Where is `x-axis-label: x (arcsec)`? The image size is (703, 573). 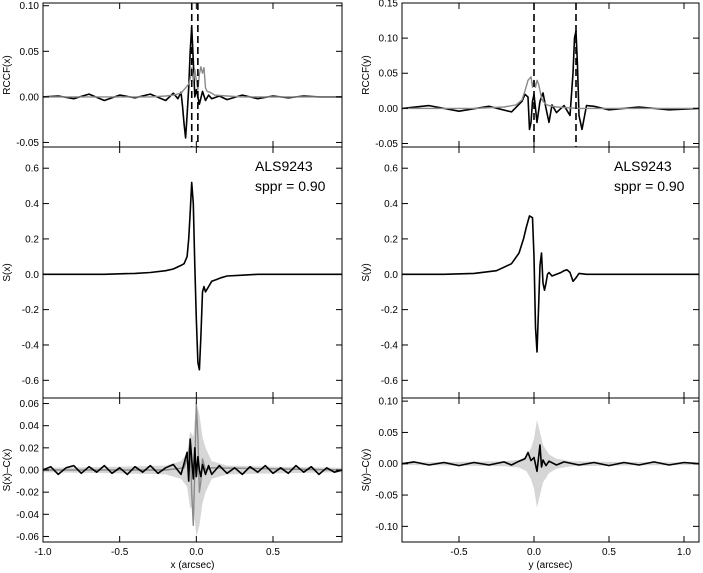 x-axis-label: x (arcsec) is located at coordinates (193, 565).